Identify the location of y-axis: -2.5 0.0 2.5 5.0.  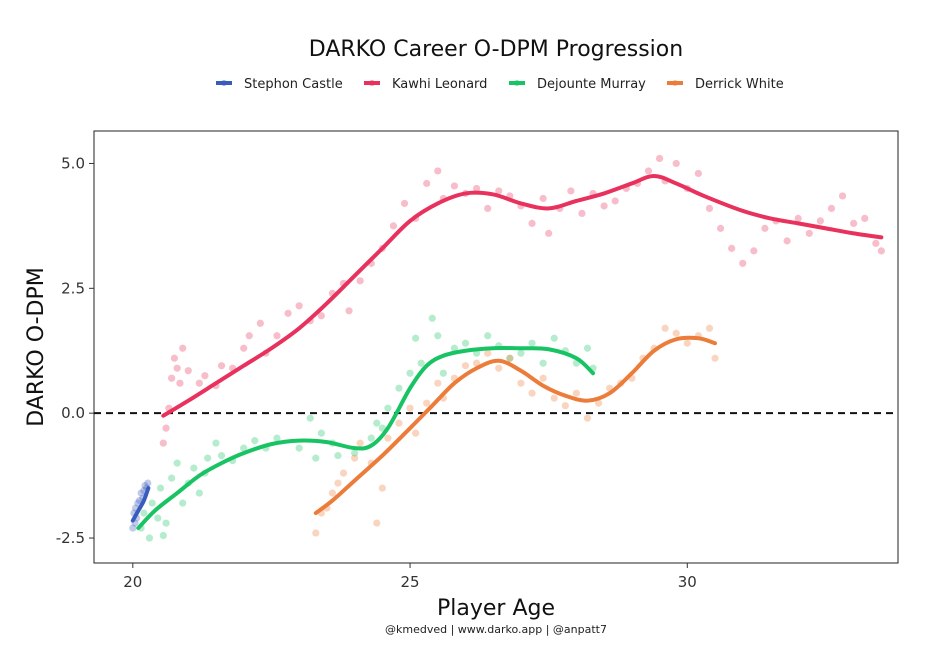
(75, 350).